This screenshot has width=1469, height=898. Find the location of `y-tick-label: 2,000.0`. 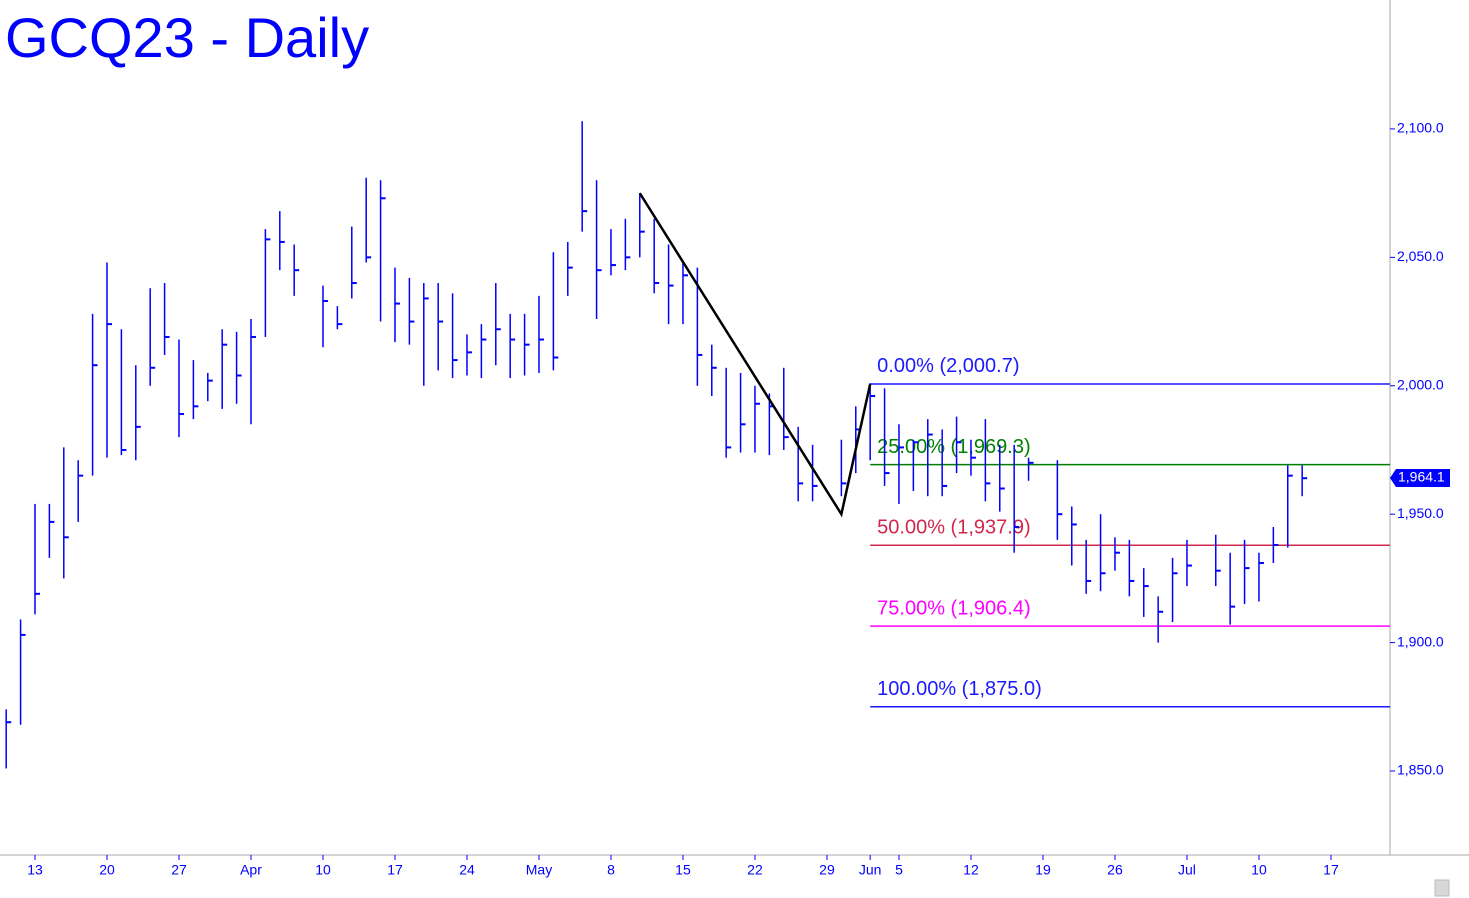

y-tick-label: 2,000.0 is located at coordinates (1420, 384).